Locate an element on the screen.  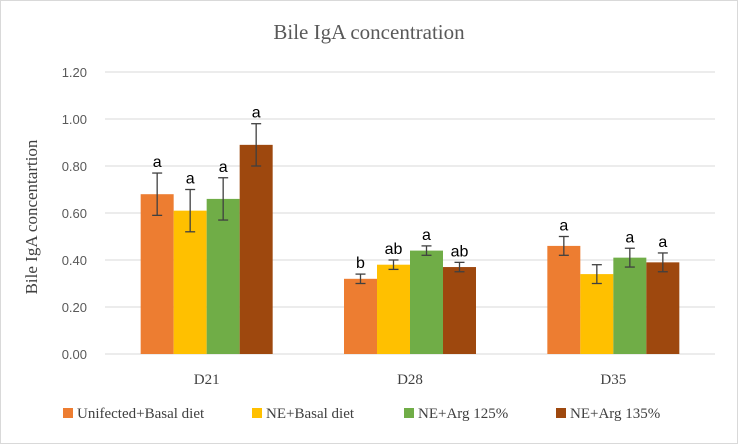
x-axis-ticks: D21 D28 D35 is located at coordinates (410, 380).